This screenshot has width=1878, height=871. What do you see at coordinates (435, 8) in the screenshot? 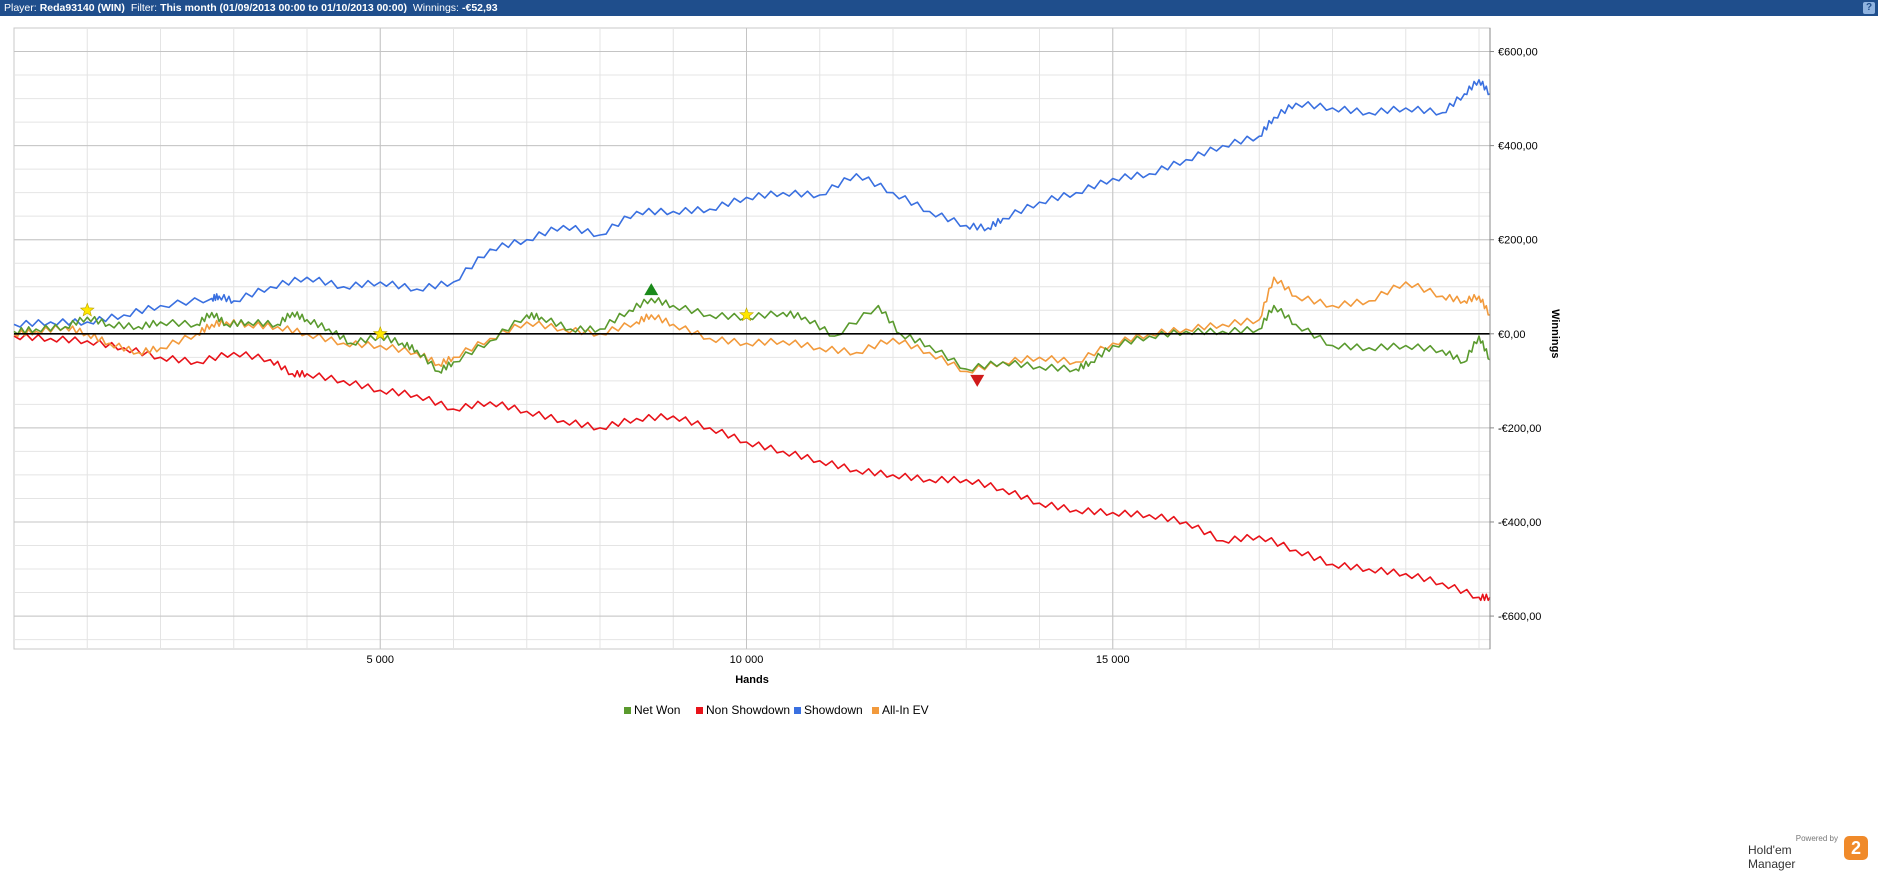
I see `winnings-label: Winnings:` at bounding box center [435, 8].